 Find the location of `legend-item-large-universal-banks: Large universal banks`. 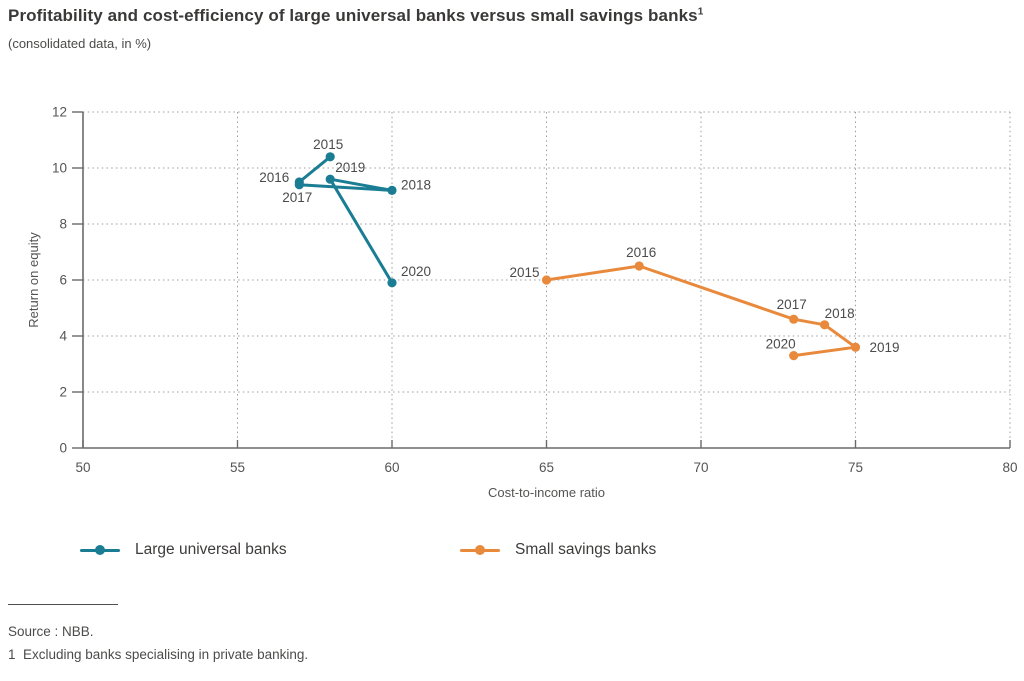

legend-item-large-universal-banks: Large universal banks is located at coordinates (183, 550).